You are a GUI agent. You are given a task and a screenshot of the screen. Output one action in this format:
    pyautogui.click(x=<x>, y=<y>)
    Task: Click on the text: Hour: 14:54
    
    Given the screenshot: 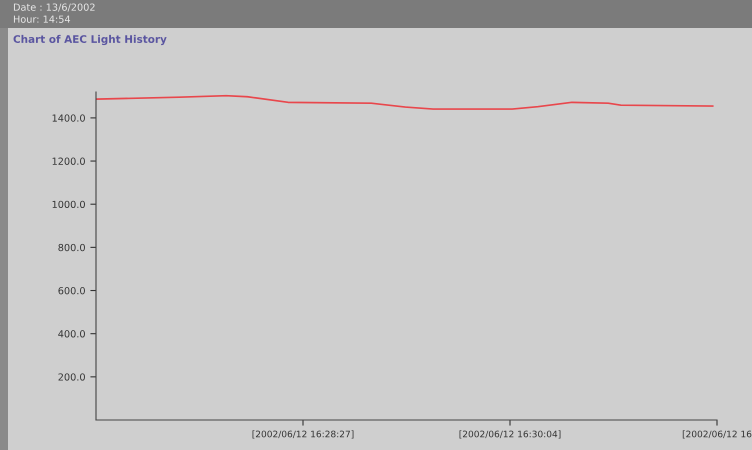 What is the action you would take?
    pyautogui.click(x=42, y=19)
    